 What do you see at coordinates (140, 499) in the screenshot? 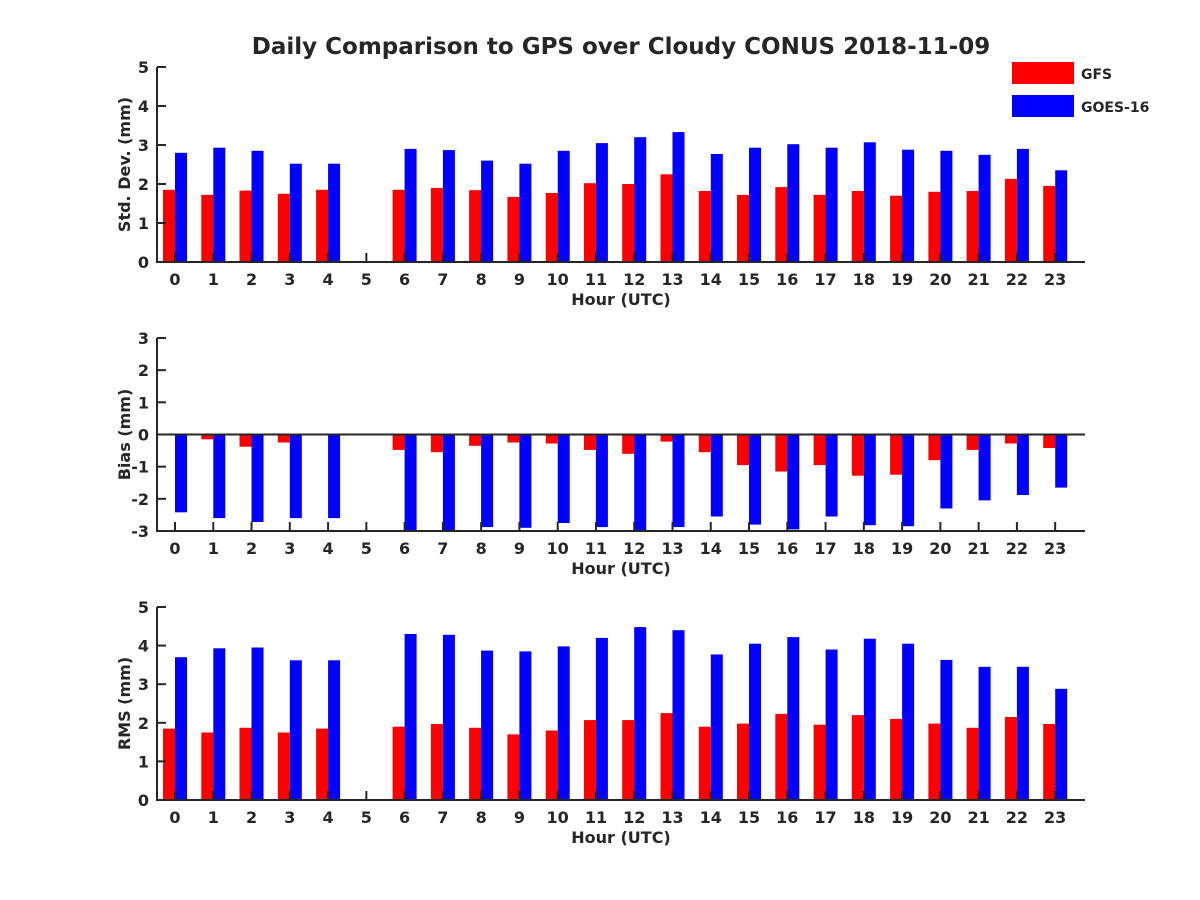
I see `y-tick-label: -2` at bounding box center [140, 499].